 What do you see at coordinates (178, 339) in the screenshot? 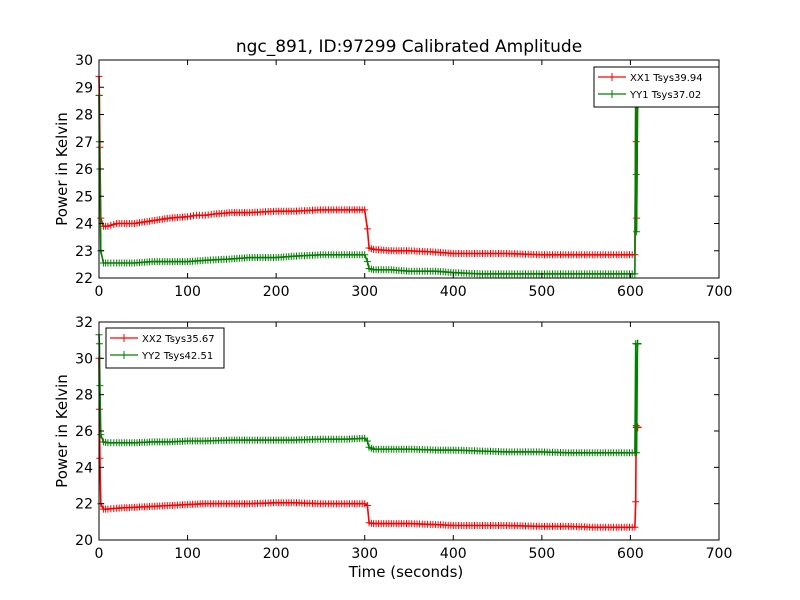
I see `legend-label: XX2 Tsys35.67` at bounding box center [178, 339].